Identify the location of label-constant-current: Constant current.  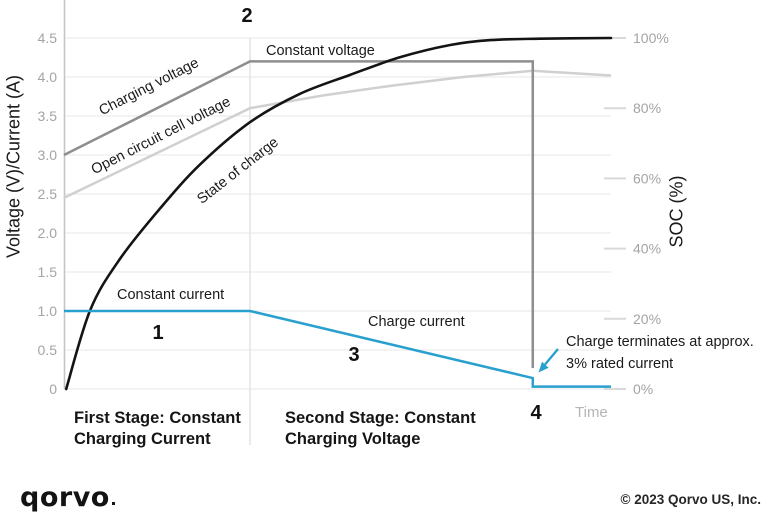
(171, 295).